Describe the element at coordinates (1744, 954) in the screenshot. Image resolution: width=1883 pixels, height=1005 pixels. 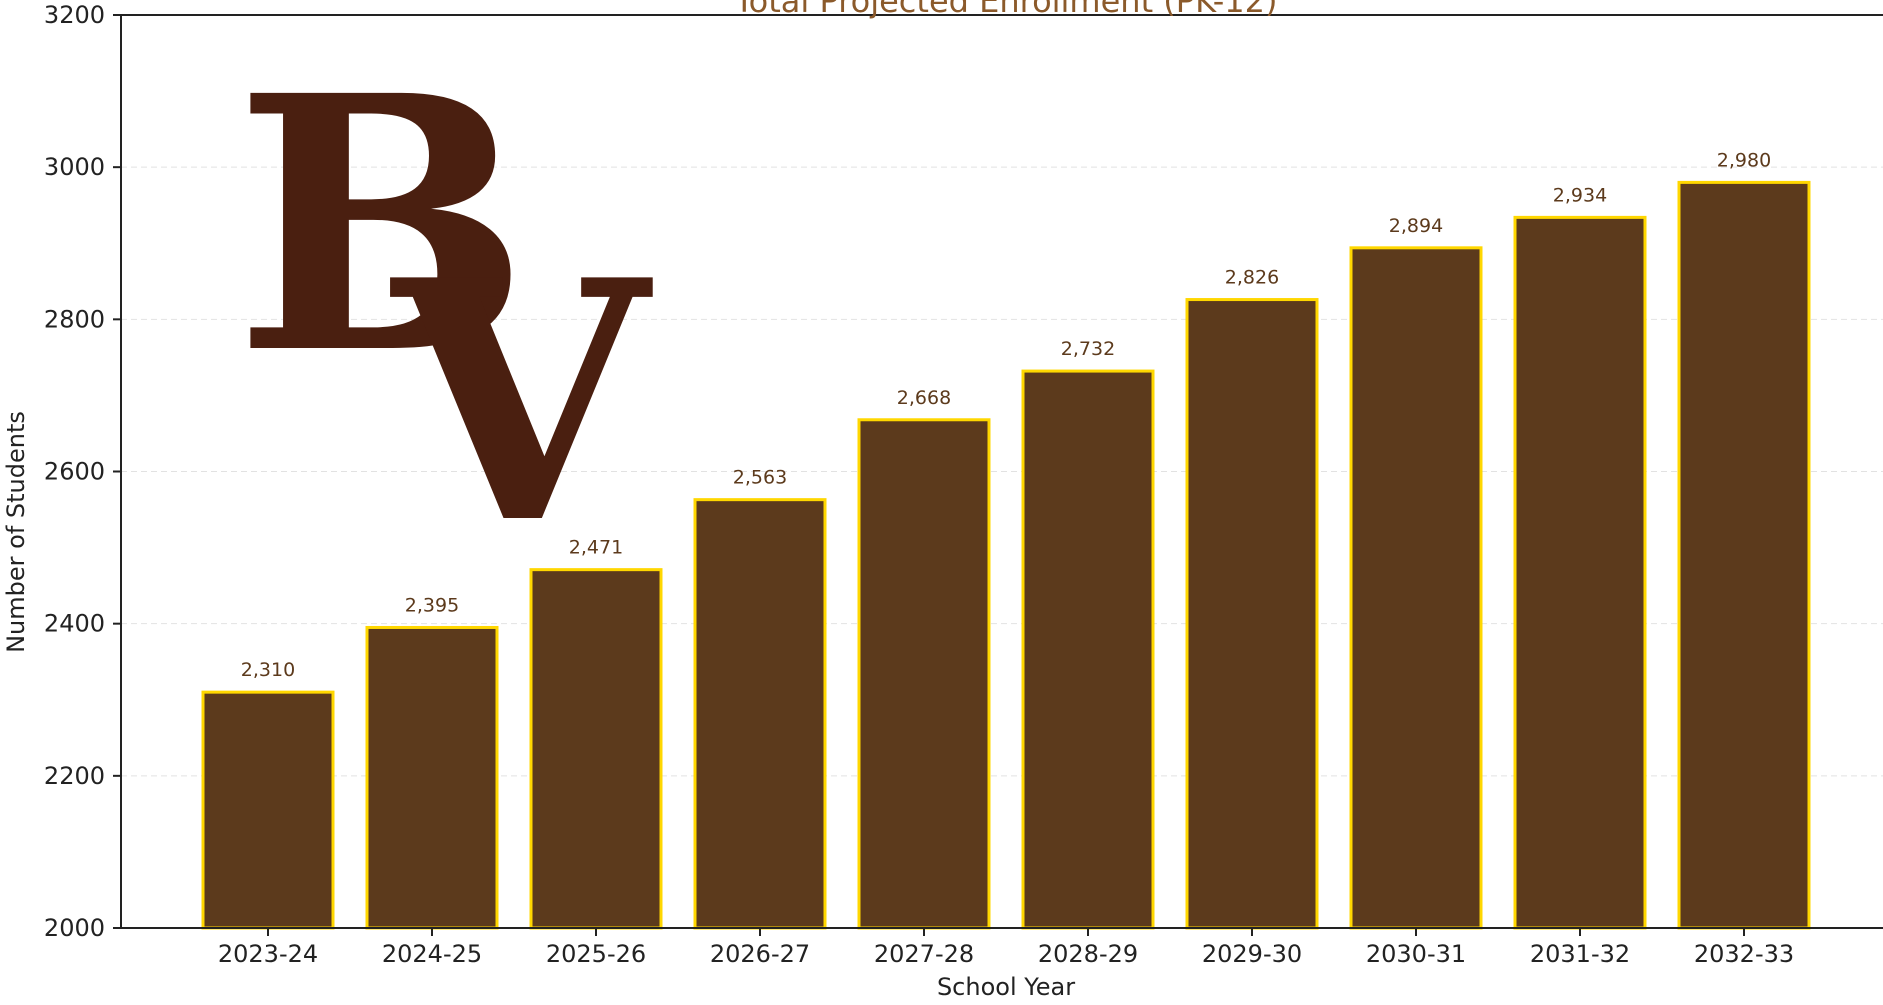
I see `x-tick-label: 2032-33` at that location.